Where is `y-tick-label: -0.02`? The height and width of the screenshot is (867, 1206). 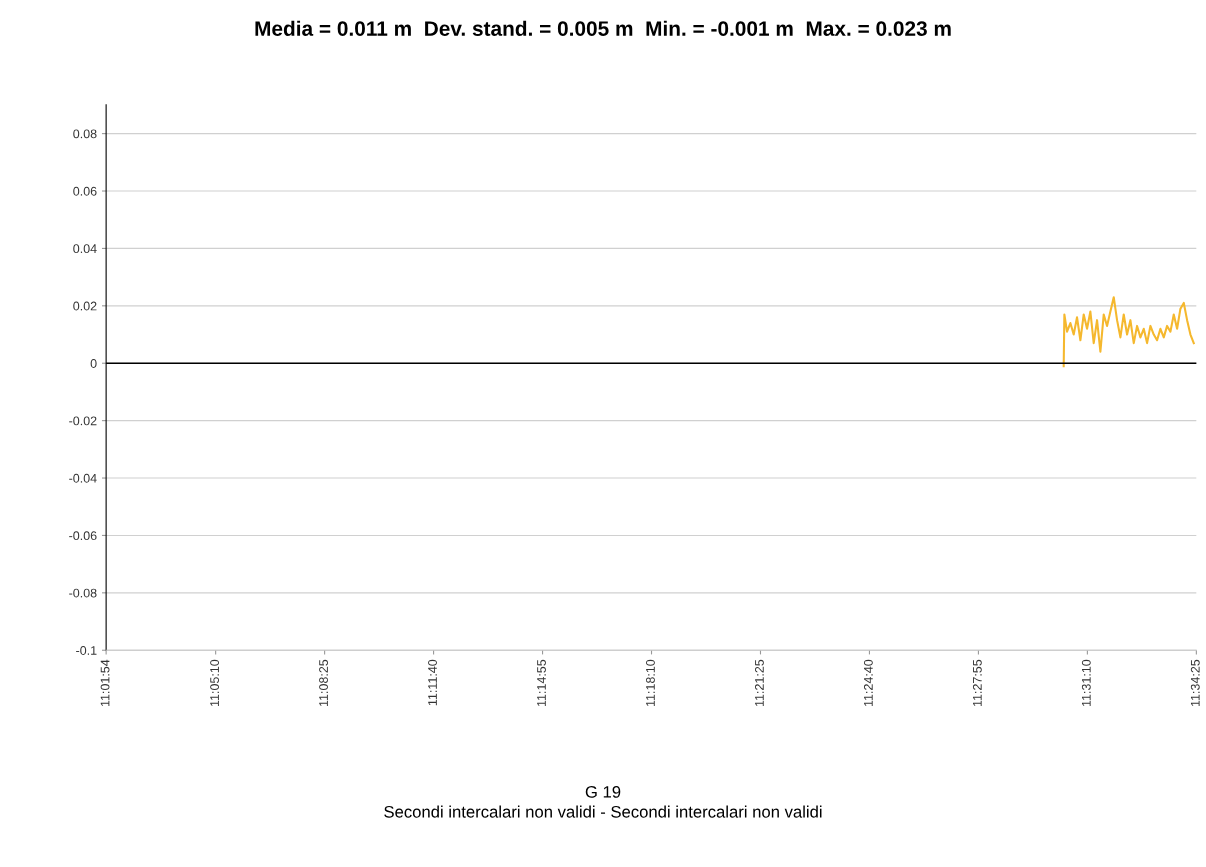
y-tick-label: -0.02 is located at coordinates (83, 421).